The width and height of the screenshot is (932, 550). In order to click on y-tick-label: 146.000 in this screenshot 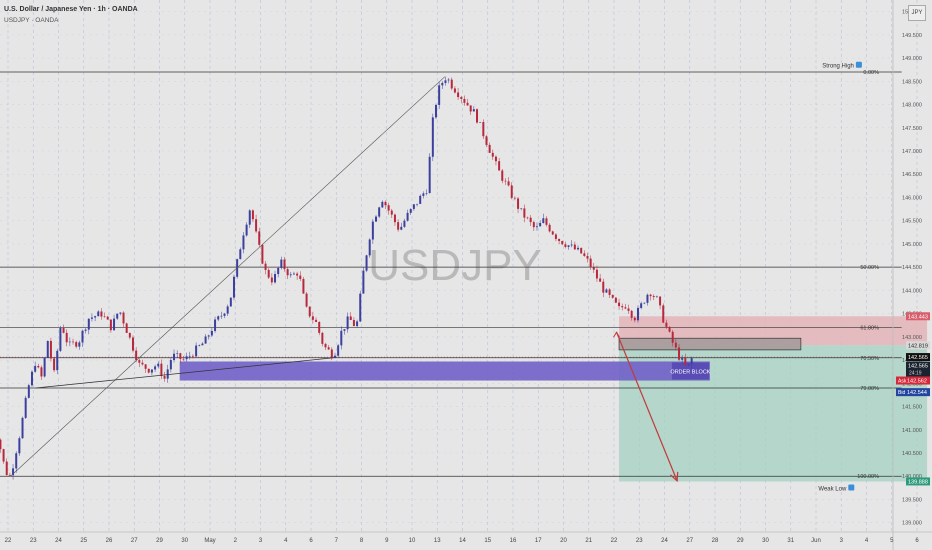, I will do `click(912, 198)`.